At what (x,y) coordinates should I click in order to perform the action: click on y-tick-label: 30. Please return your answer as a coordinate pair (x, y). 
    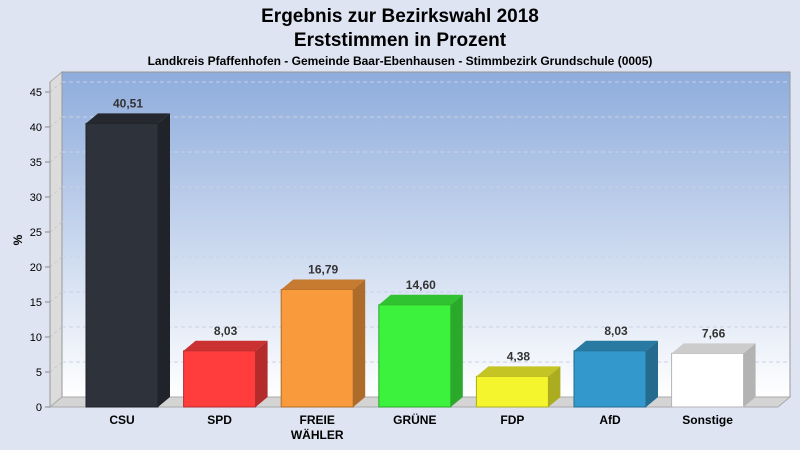
    Looking at the image, I should click on (36, 198).